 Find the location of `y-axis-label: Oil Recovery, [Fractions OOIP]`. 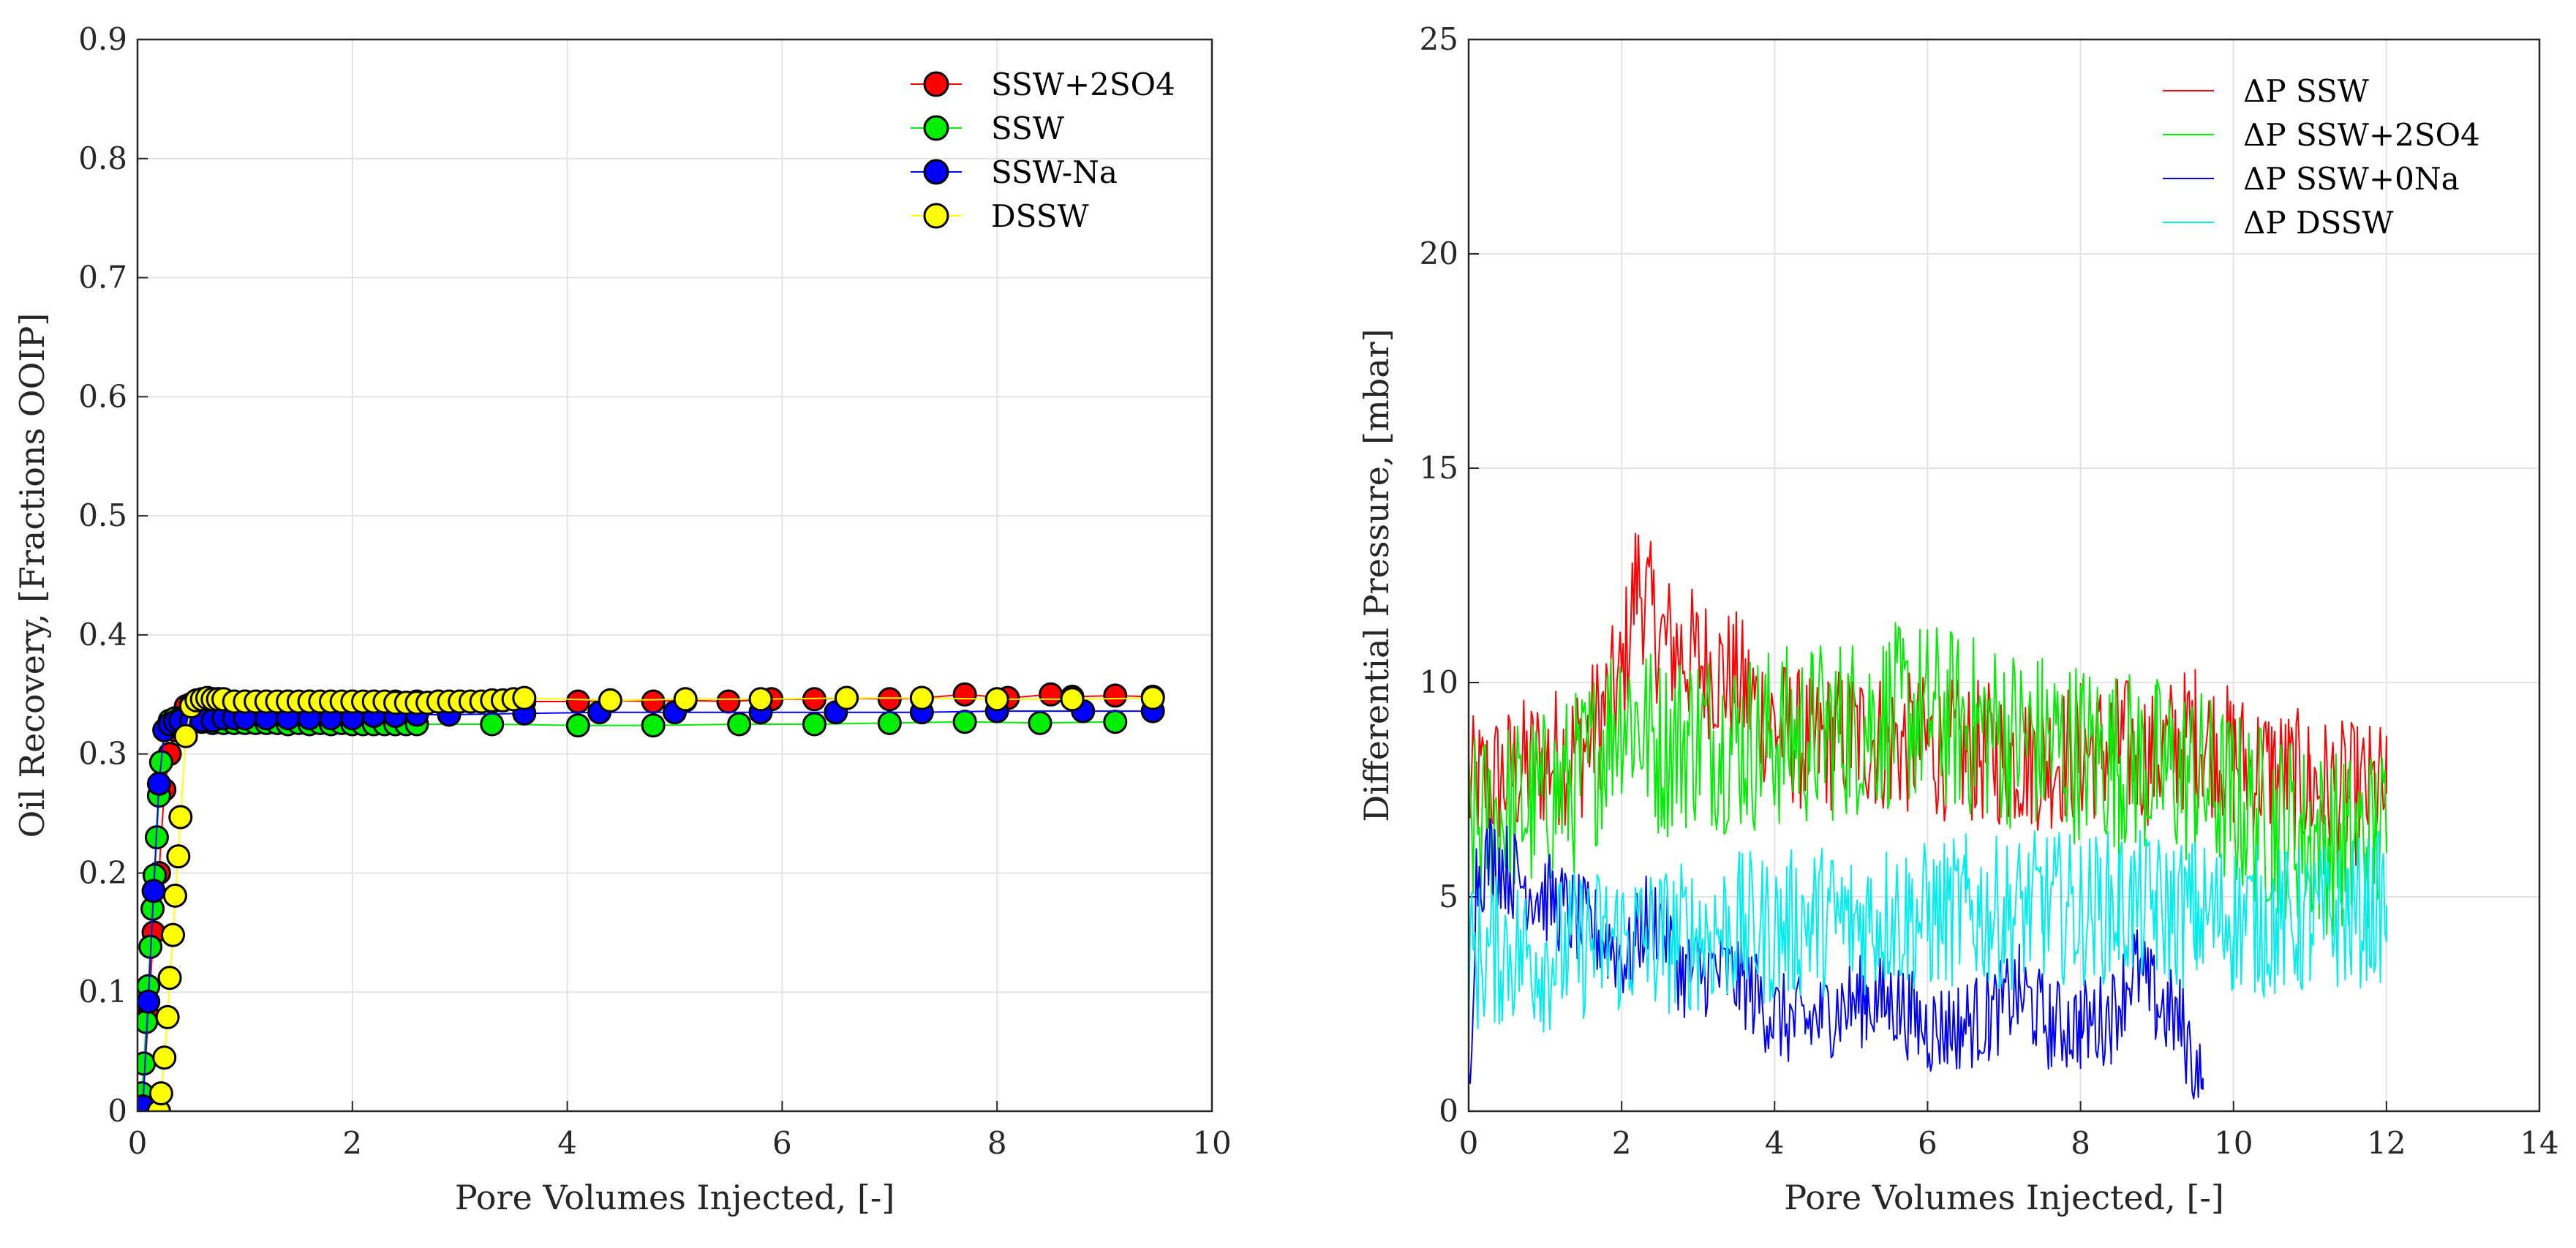

y-axis-label: Oil Recovery, [Fractions OOIP] is located at coordinates (32, 575).